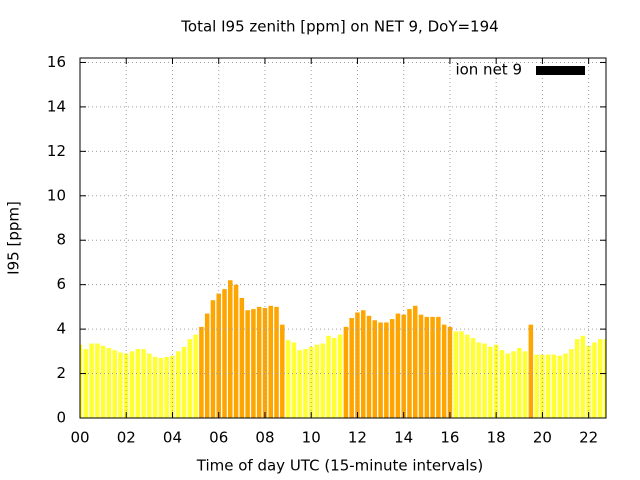 The image size is (640, 480). I want to click on x-tick-label: 00, so click(79, 438).